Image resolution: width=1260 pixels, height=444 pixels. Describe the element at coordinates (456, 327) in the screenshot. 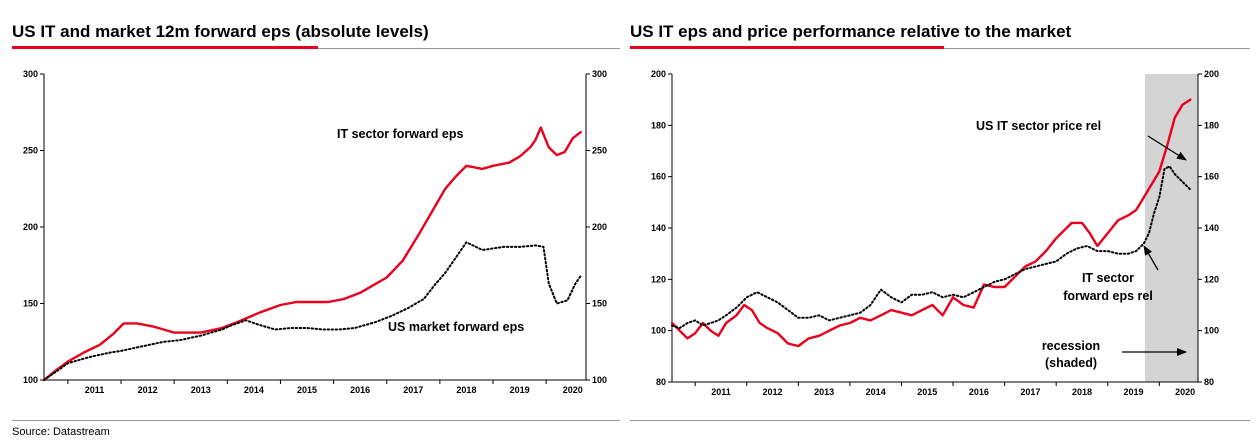

I see `annotation-us-market-forward-eps: US market forward eps` at that location.